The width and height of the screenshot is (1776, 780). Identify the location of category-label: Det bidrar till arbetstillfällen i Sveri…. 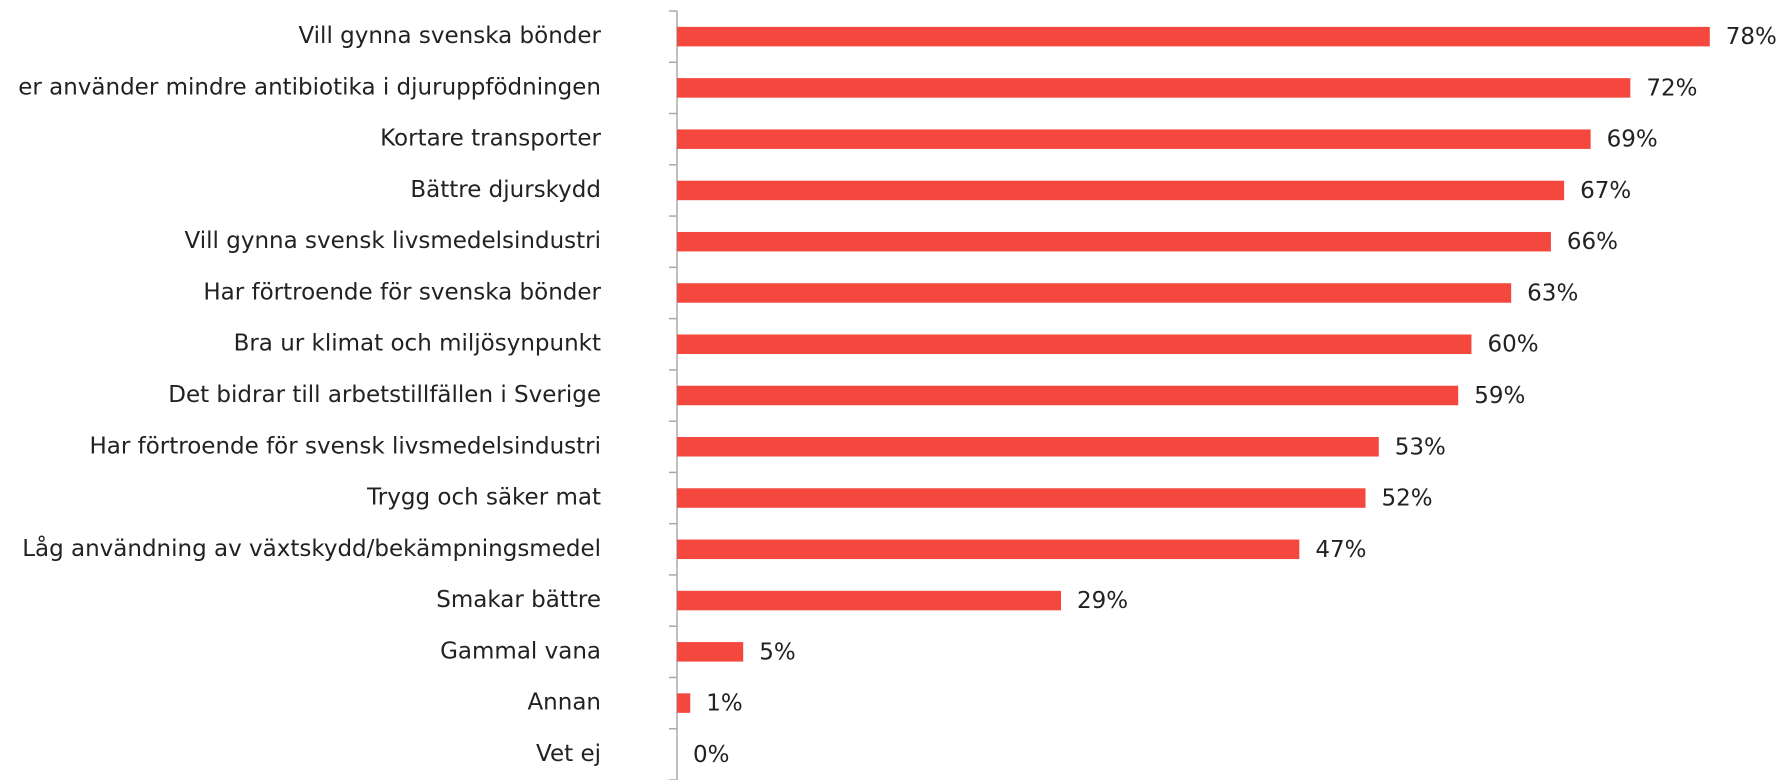
(384, 395).